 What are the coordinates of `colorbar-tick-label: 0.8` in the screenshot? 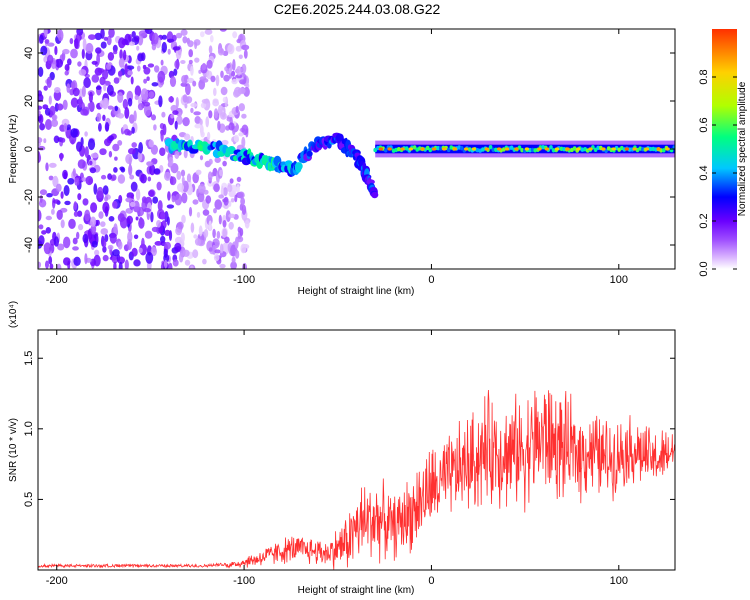 It's located at (704, 76).